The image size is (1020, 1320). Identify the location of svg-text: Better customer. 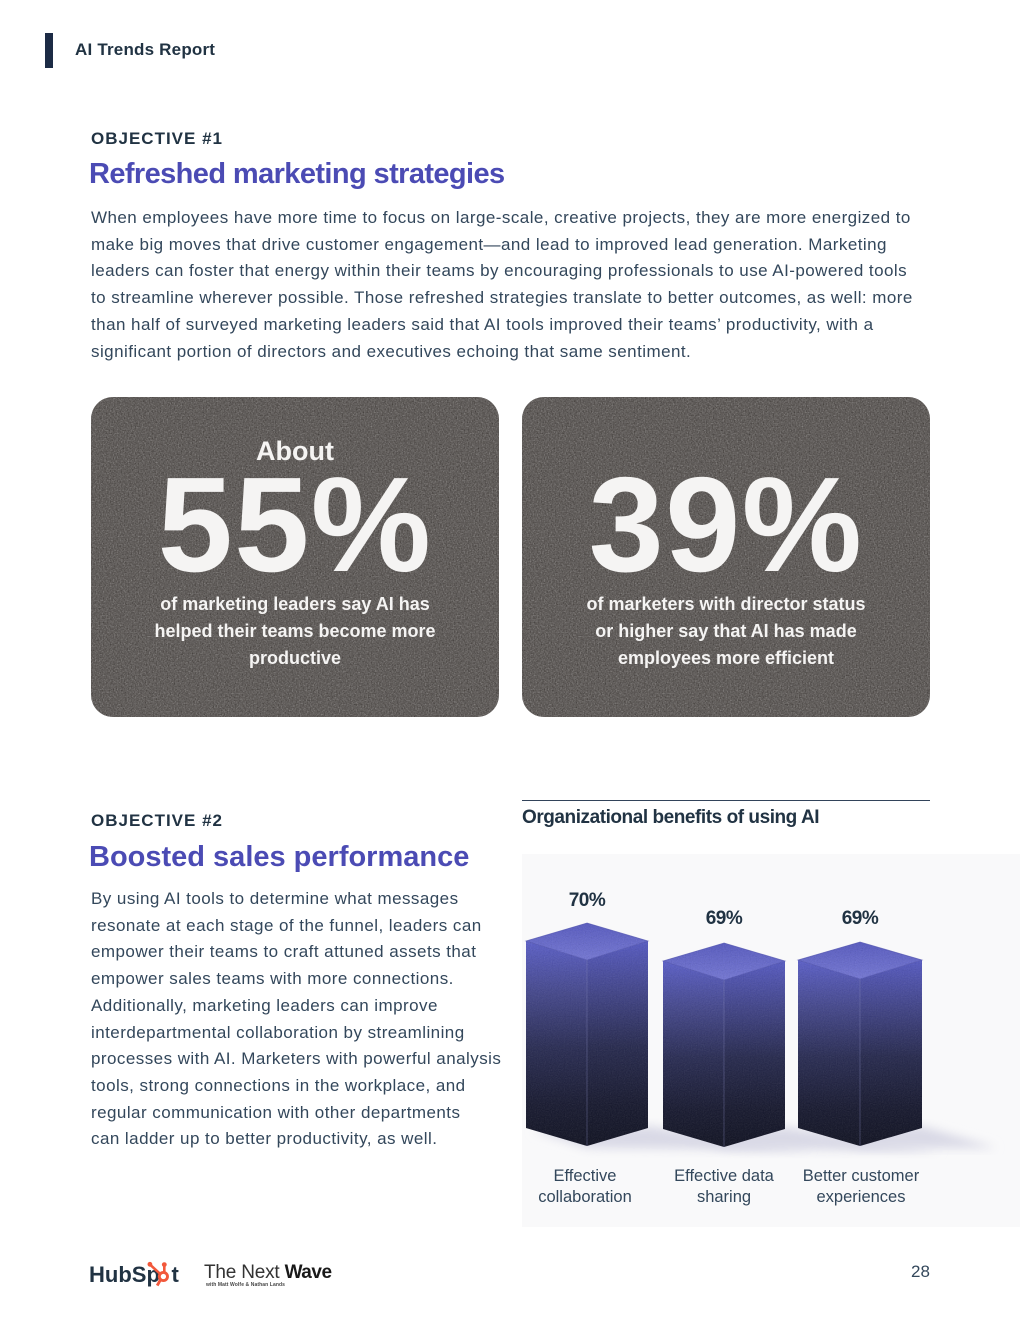
(861, 1176).